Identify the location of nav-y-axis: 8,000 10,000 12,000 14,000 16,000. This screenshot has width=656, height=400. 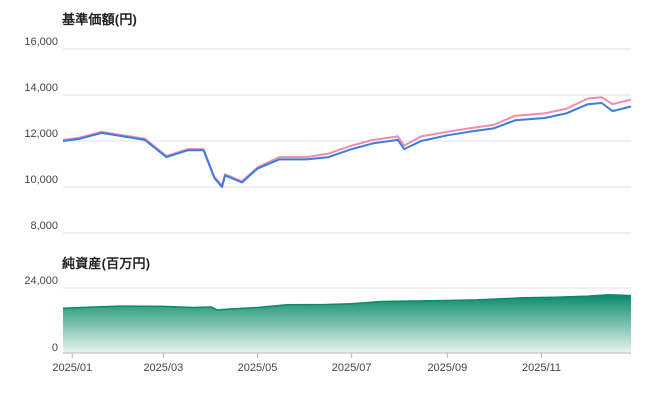
(41, 134).